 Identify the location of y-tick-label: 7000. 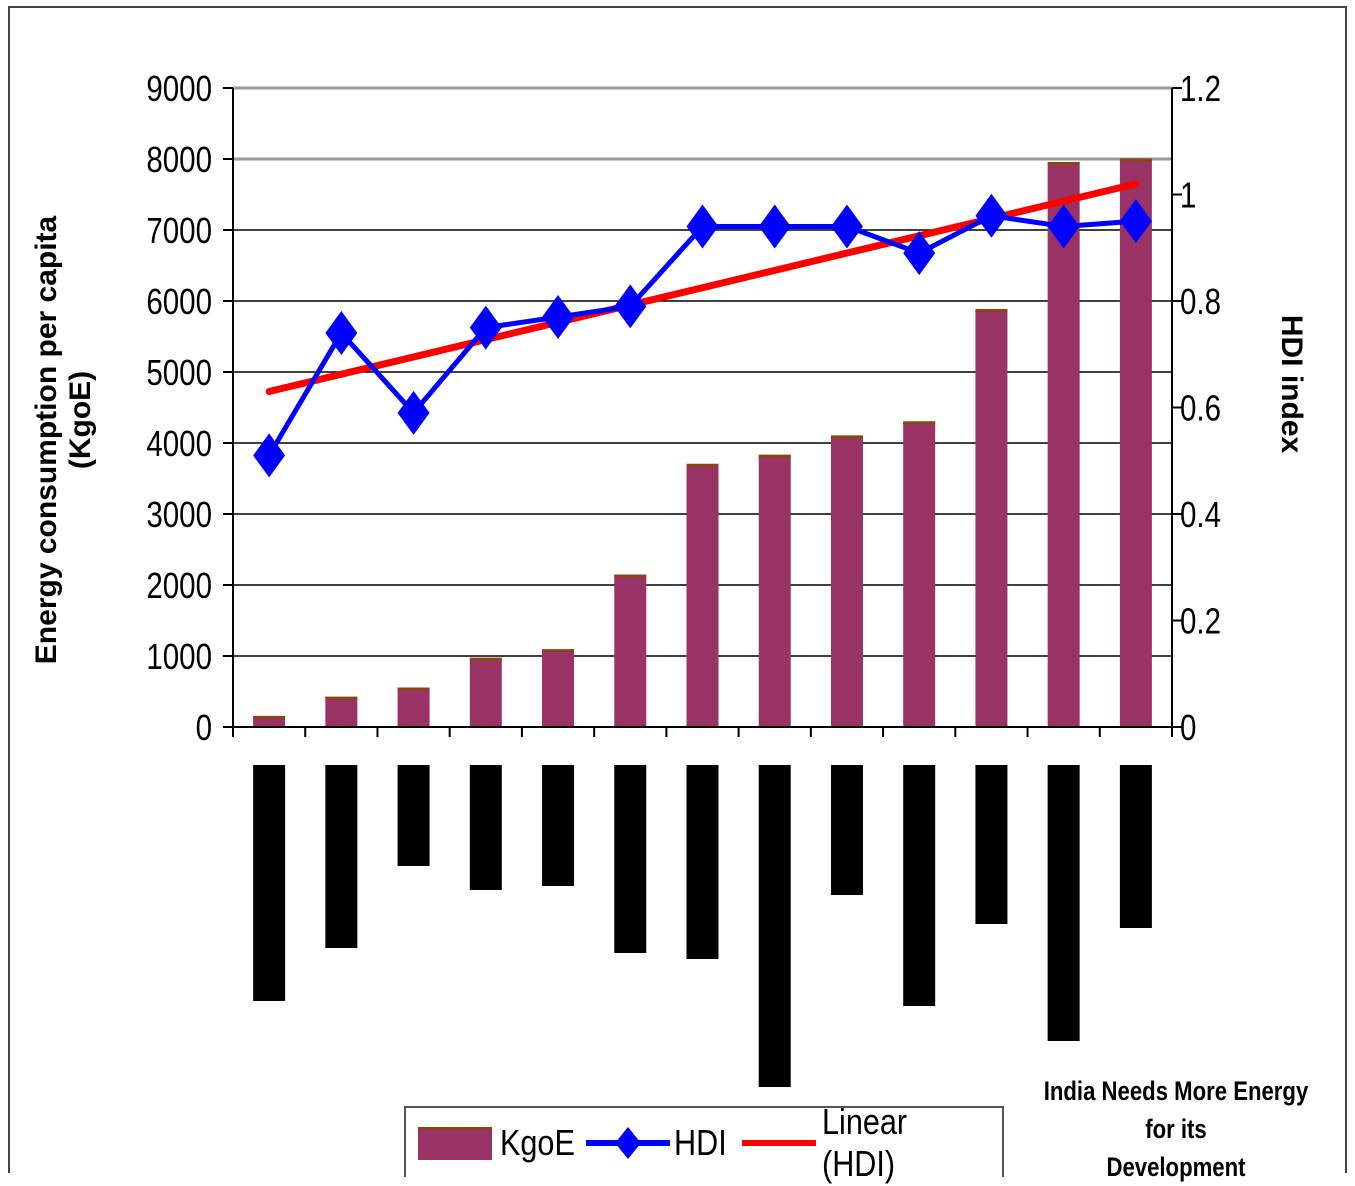
(179, 230).